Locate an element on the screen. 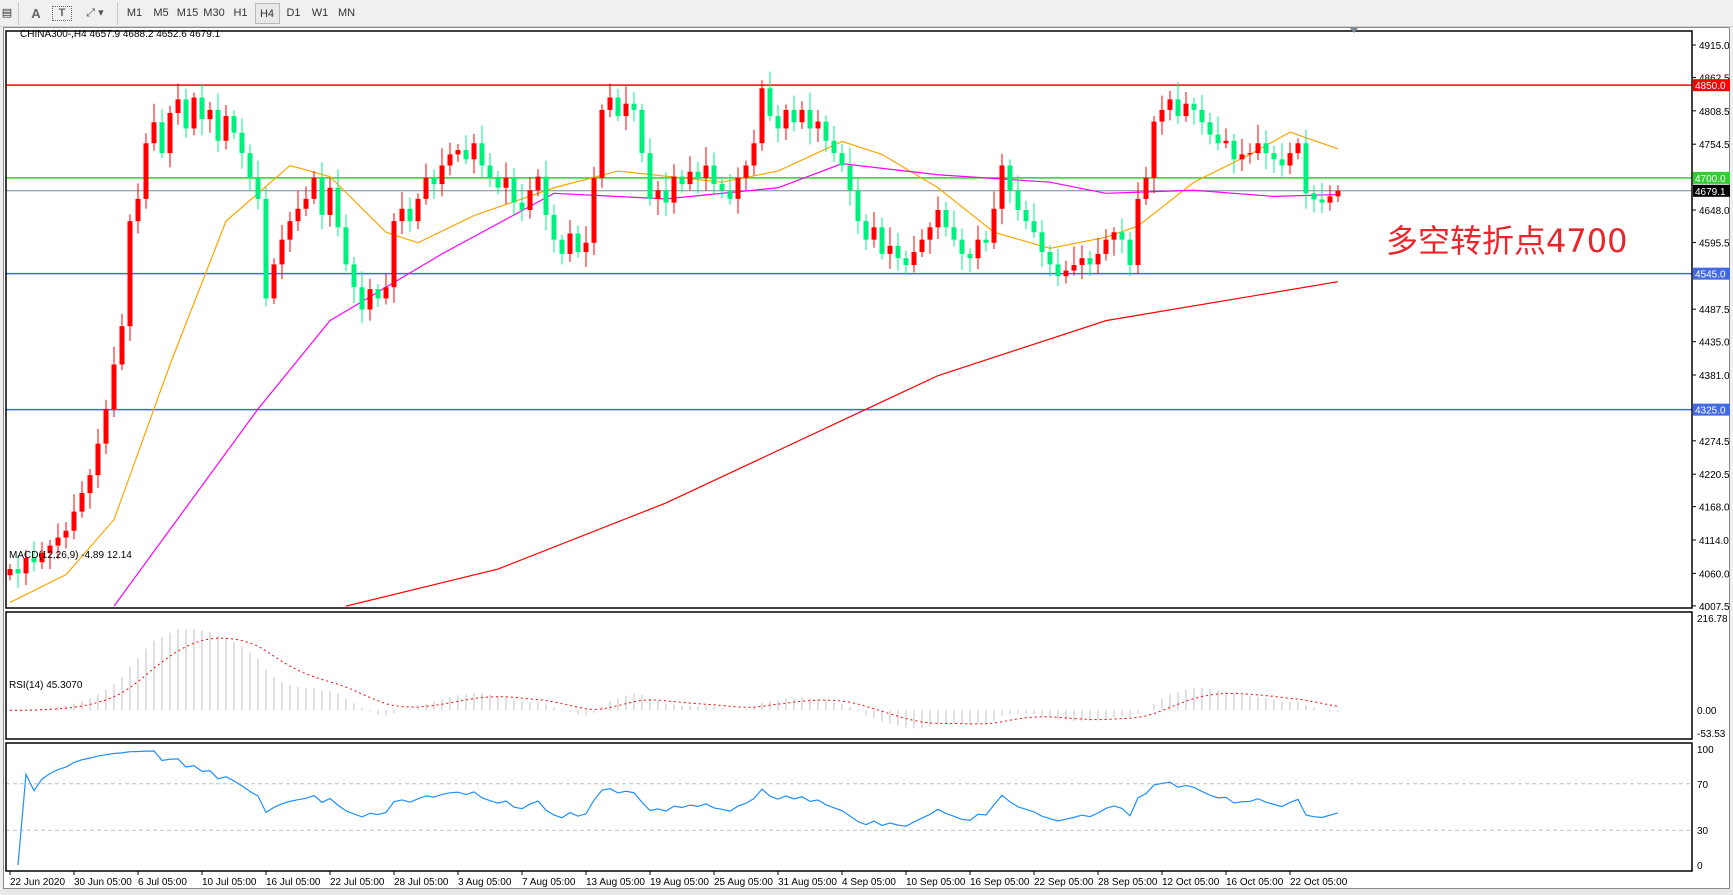 The image size is (1733, 895). properties-icon: ▤ is located at coordinates (7, 13).